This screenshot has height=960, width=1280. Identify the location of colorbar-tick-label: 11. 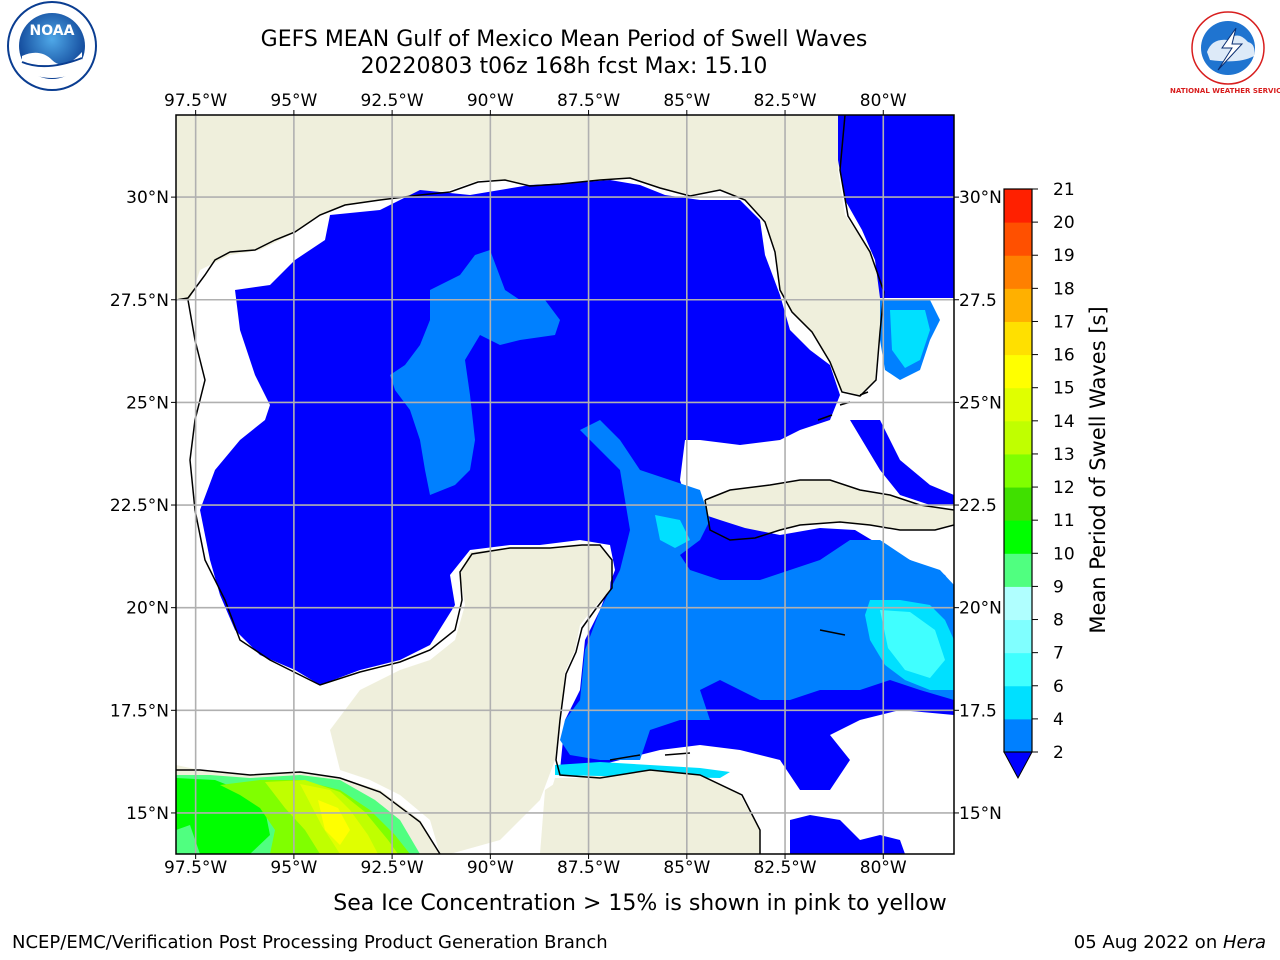
(1064, 521).